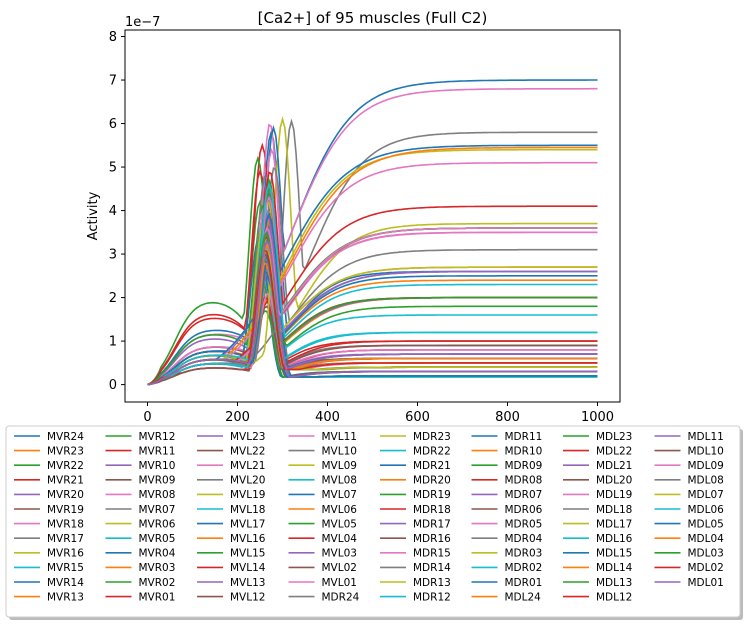  I want to click on legend-entry: MDR21, so click(415, 466).